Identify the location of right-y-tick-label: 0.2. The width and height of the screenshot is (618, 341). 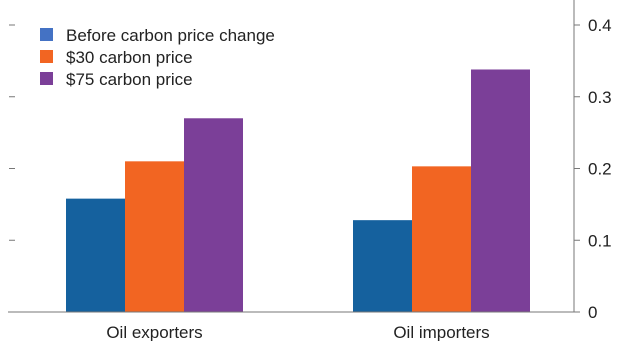
(600, 169).